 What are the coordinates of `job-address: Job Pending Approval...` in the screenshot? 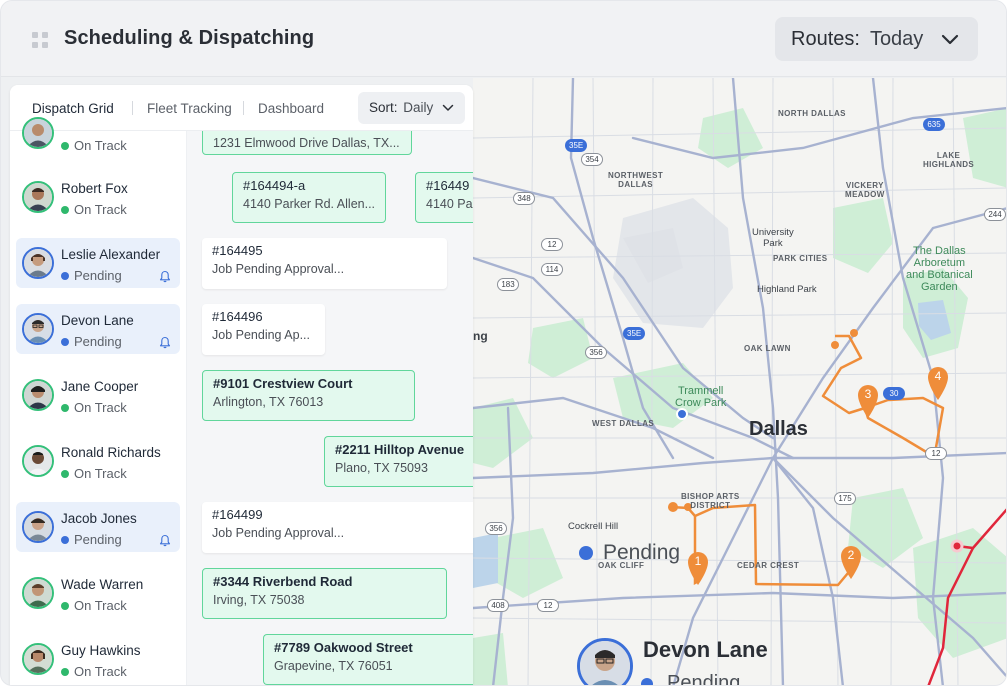 It's located at (278, 269).